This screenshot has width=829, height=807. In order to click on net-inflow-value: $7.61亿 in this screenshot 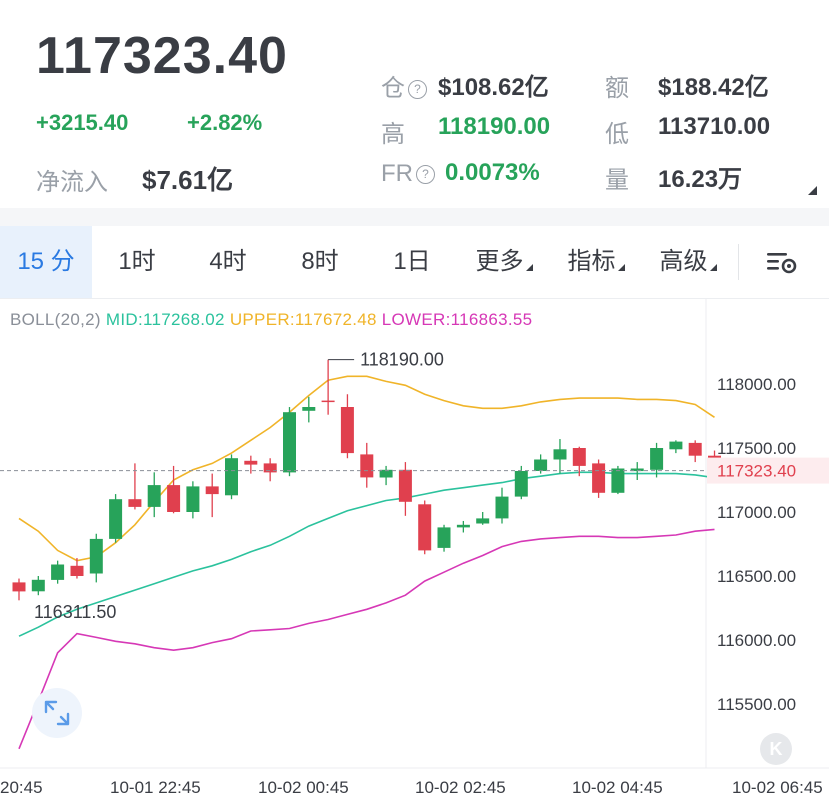, I will do `click(188, 180)`.